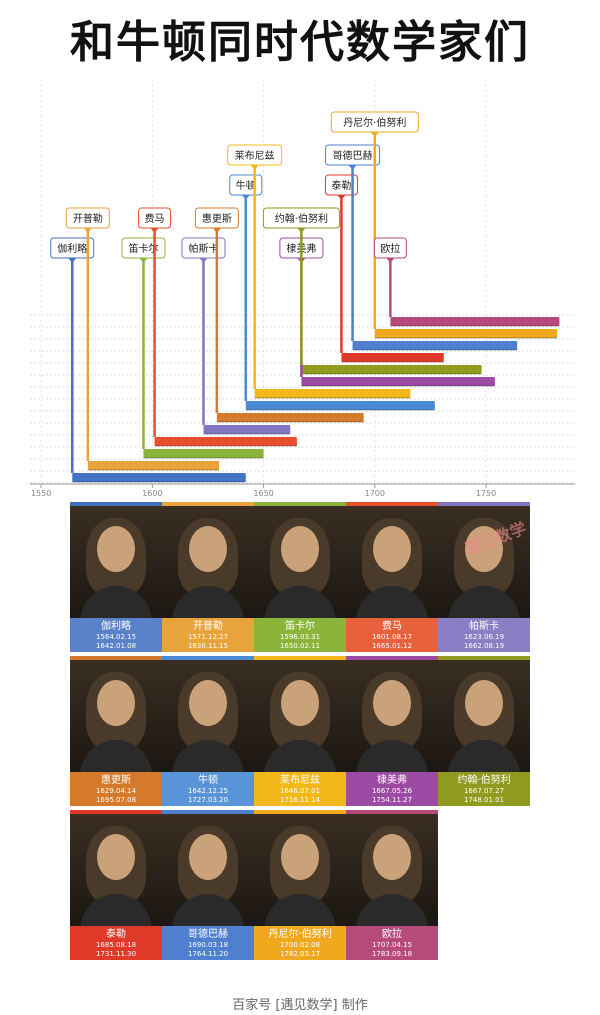  What do you see at coordinates (392, 954) in the screenshot?
I see `death-date: 1783.09.18` at bounding box center [392, 954].